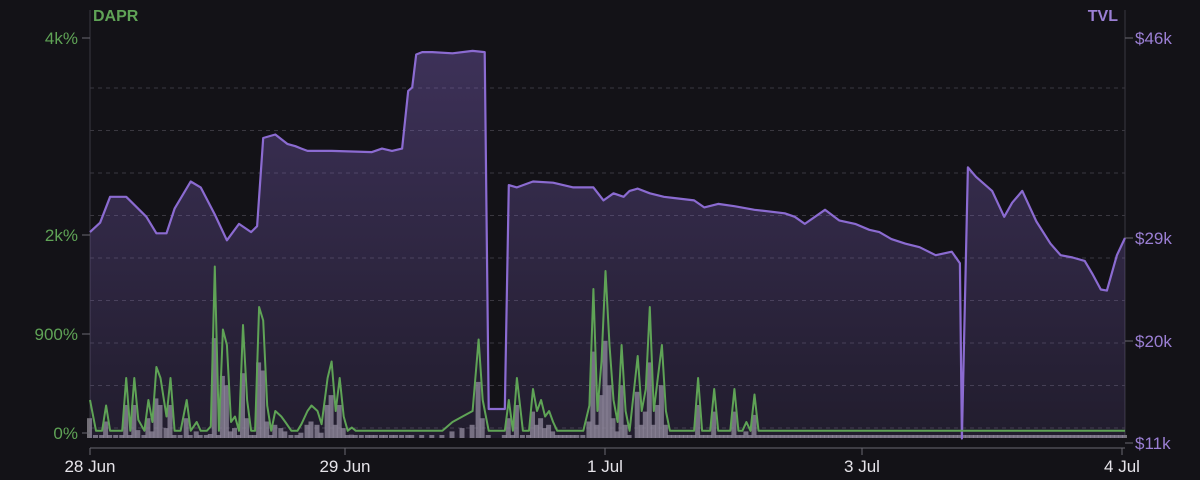 The image size is (1200, 480). Describe the element at coordinates (344, 466) in the screenshot. I see `x-tick-label: 29 Jun` at that location.